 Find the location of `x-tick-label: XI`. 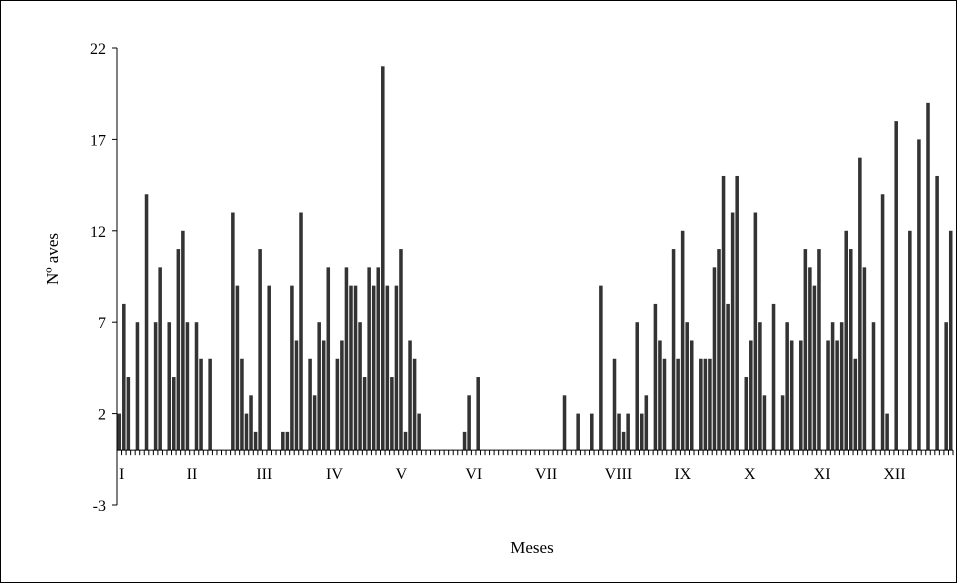

x-tick-label: XI is located at coordinates (822, 474).